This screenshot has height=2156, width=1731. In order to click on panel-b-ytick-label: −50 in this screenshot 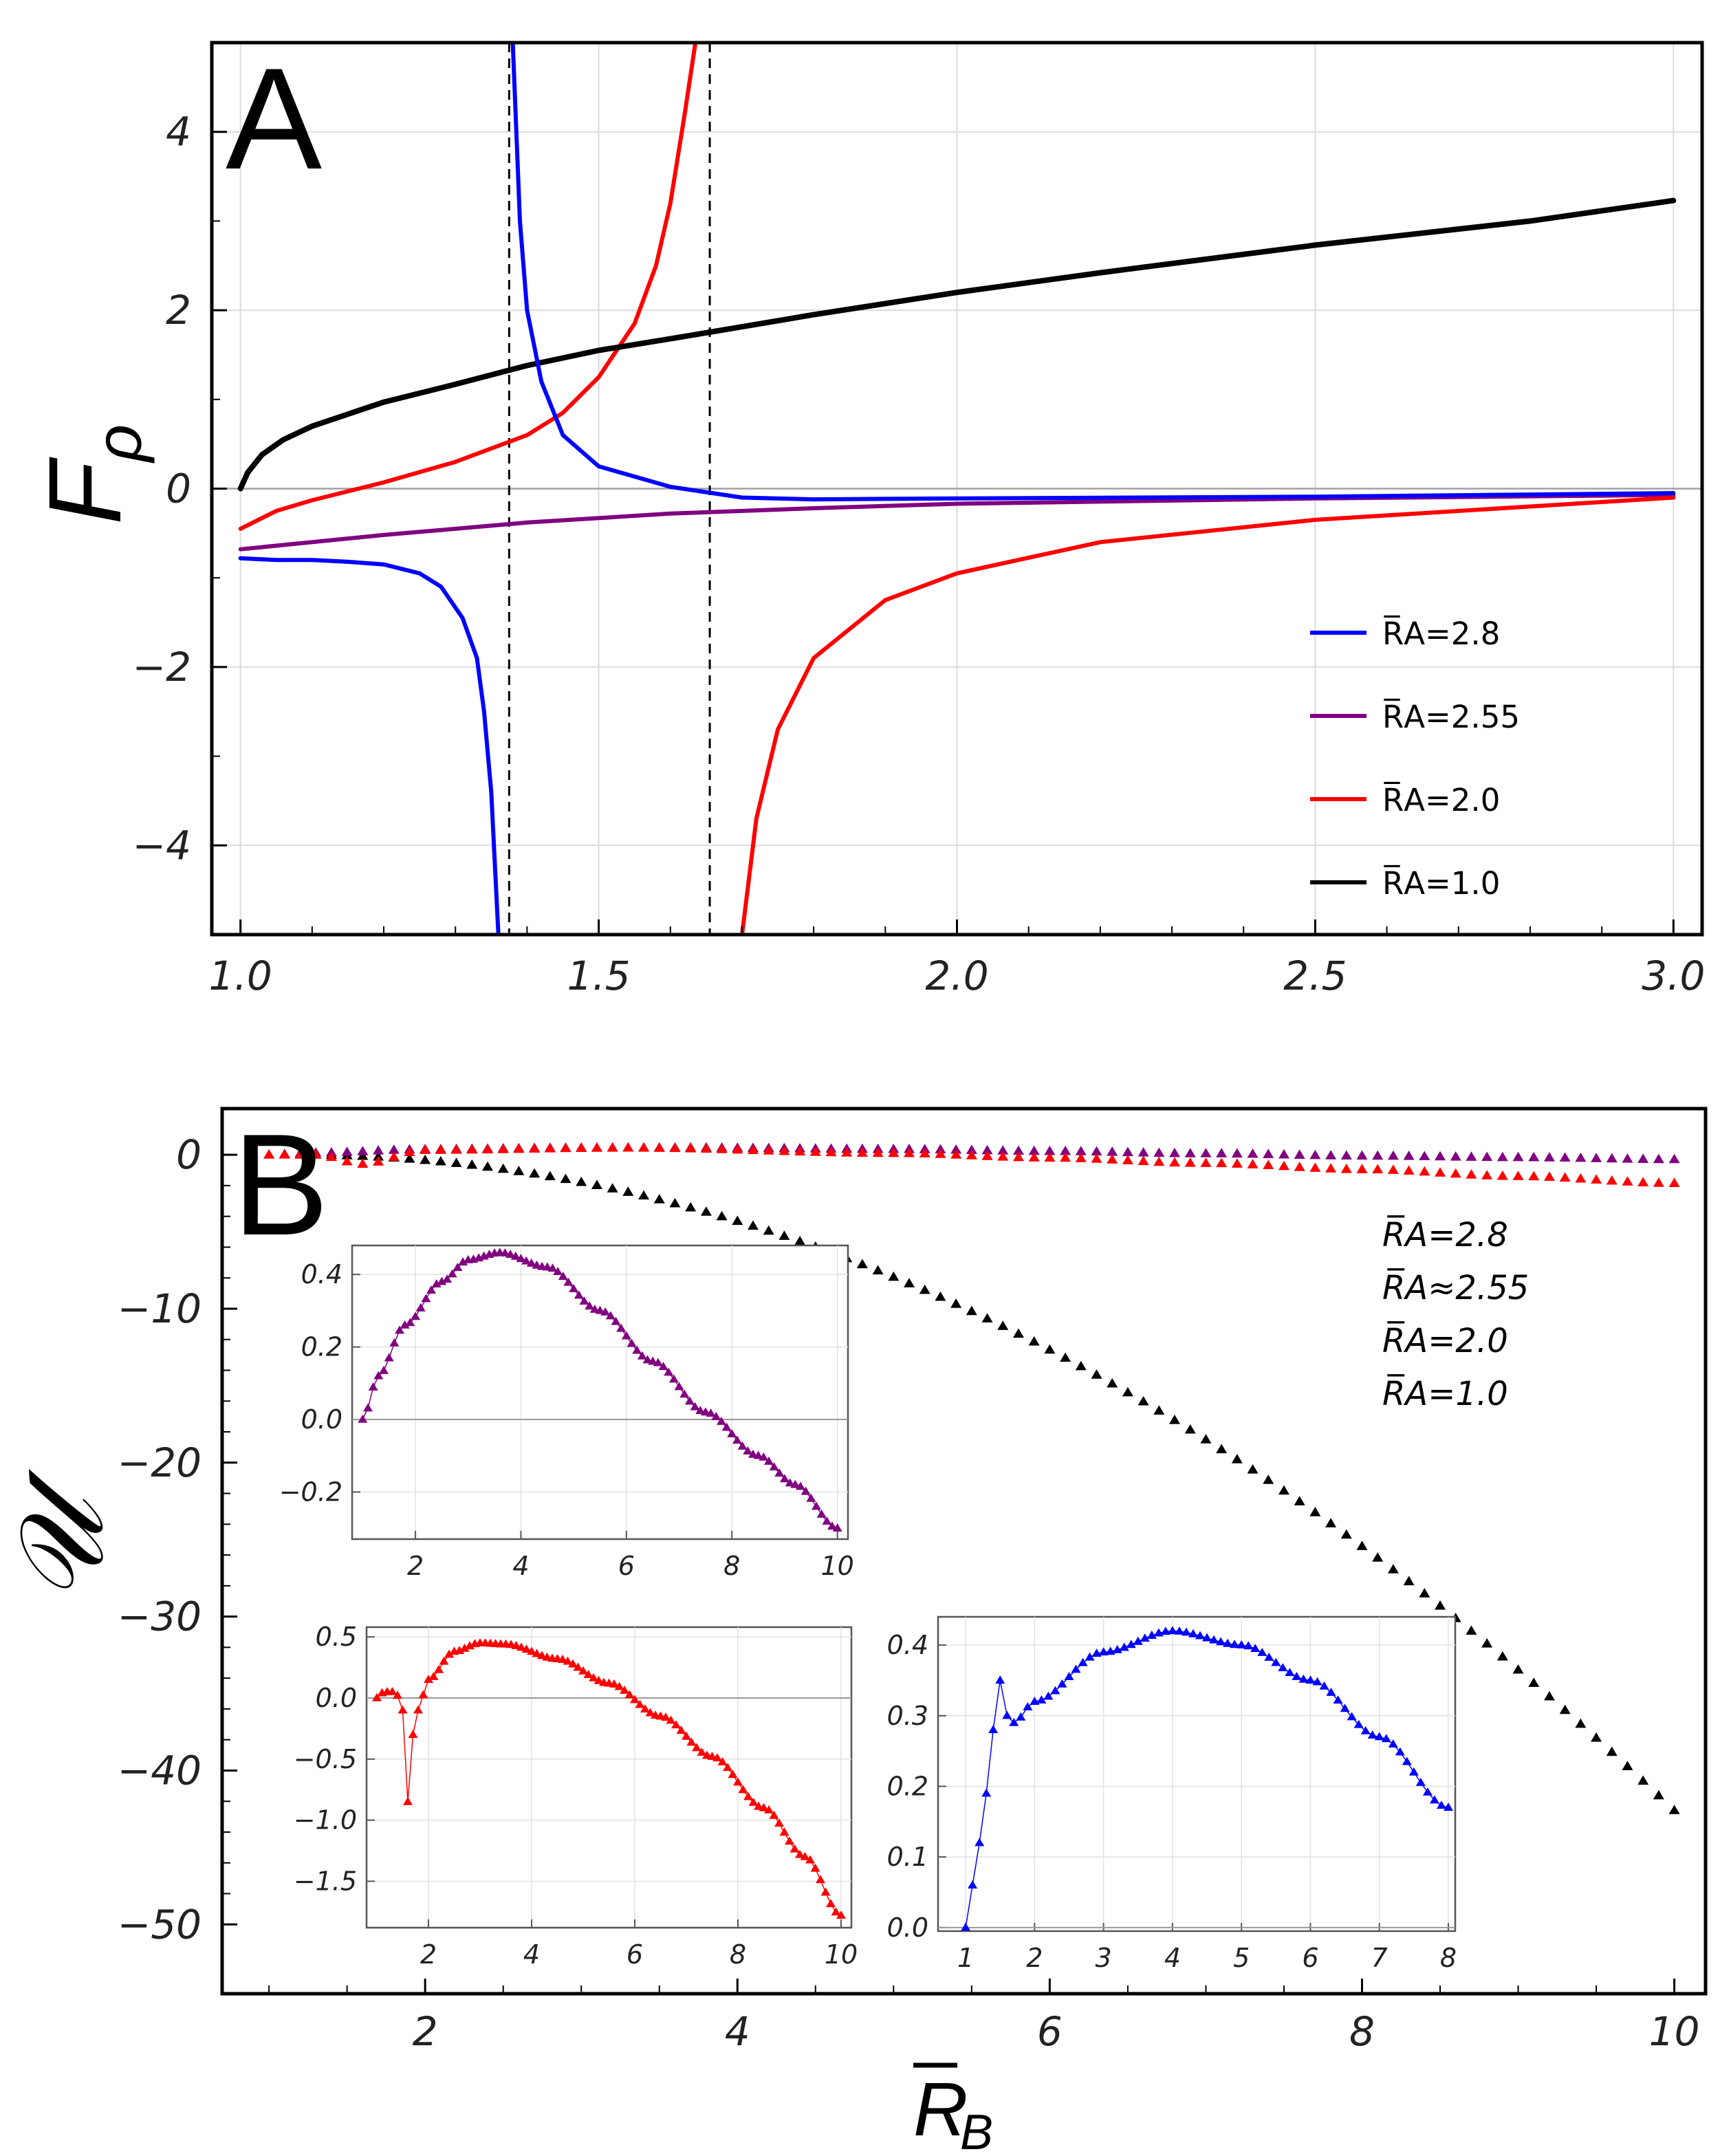, I will do `click(160, 1925)`.